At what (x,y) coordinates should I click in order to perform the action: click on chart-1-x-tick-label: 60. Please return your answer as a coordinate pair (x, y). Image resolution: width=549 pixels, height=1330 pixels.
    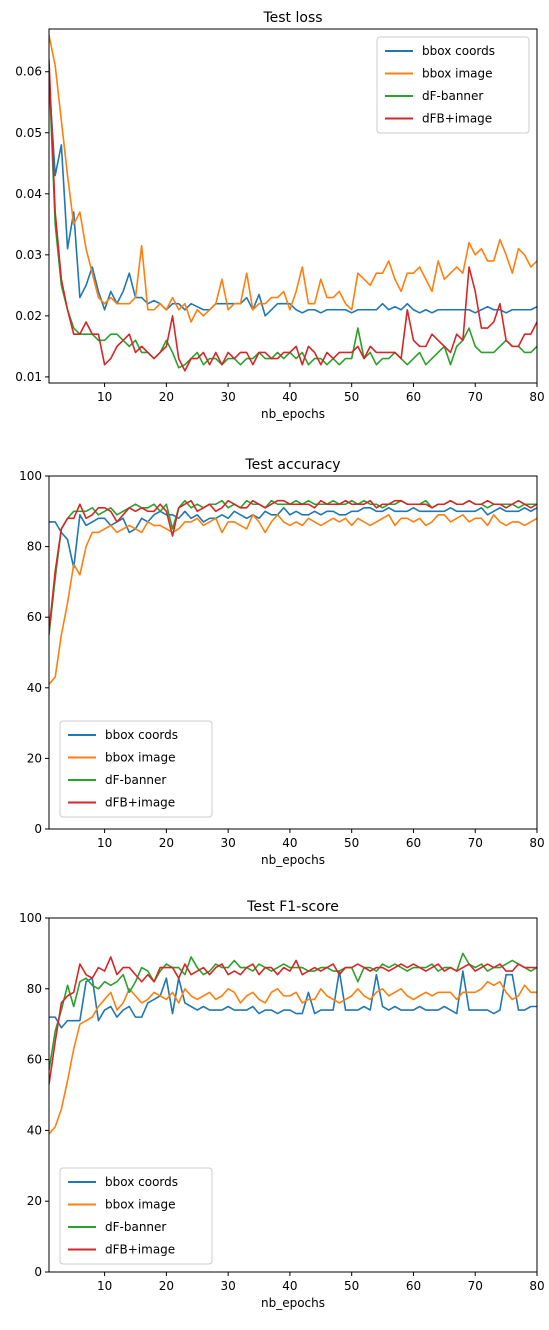
    Looking at the image, I should click on (413, 843).